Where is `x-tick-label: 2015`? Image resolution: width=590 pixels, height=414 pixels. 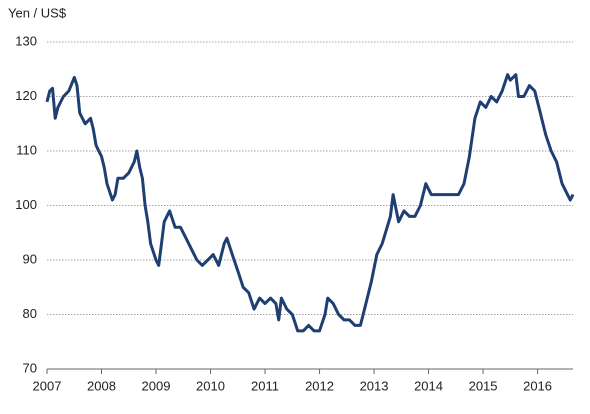 x-tick-label: 2015 is located at coordinates (483, 385).